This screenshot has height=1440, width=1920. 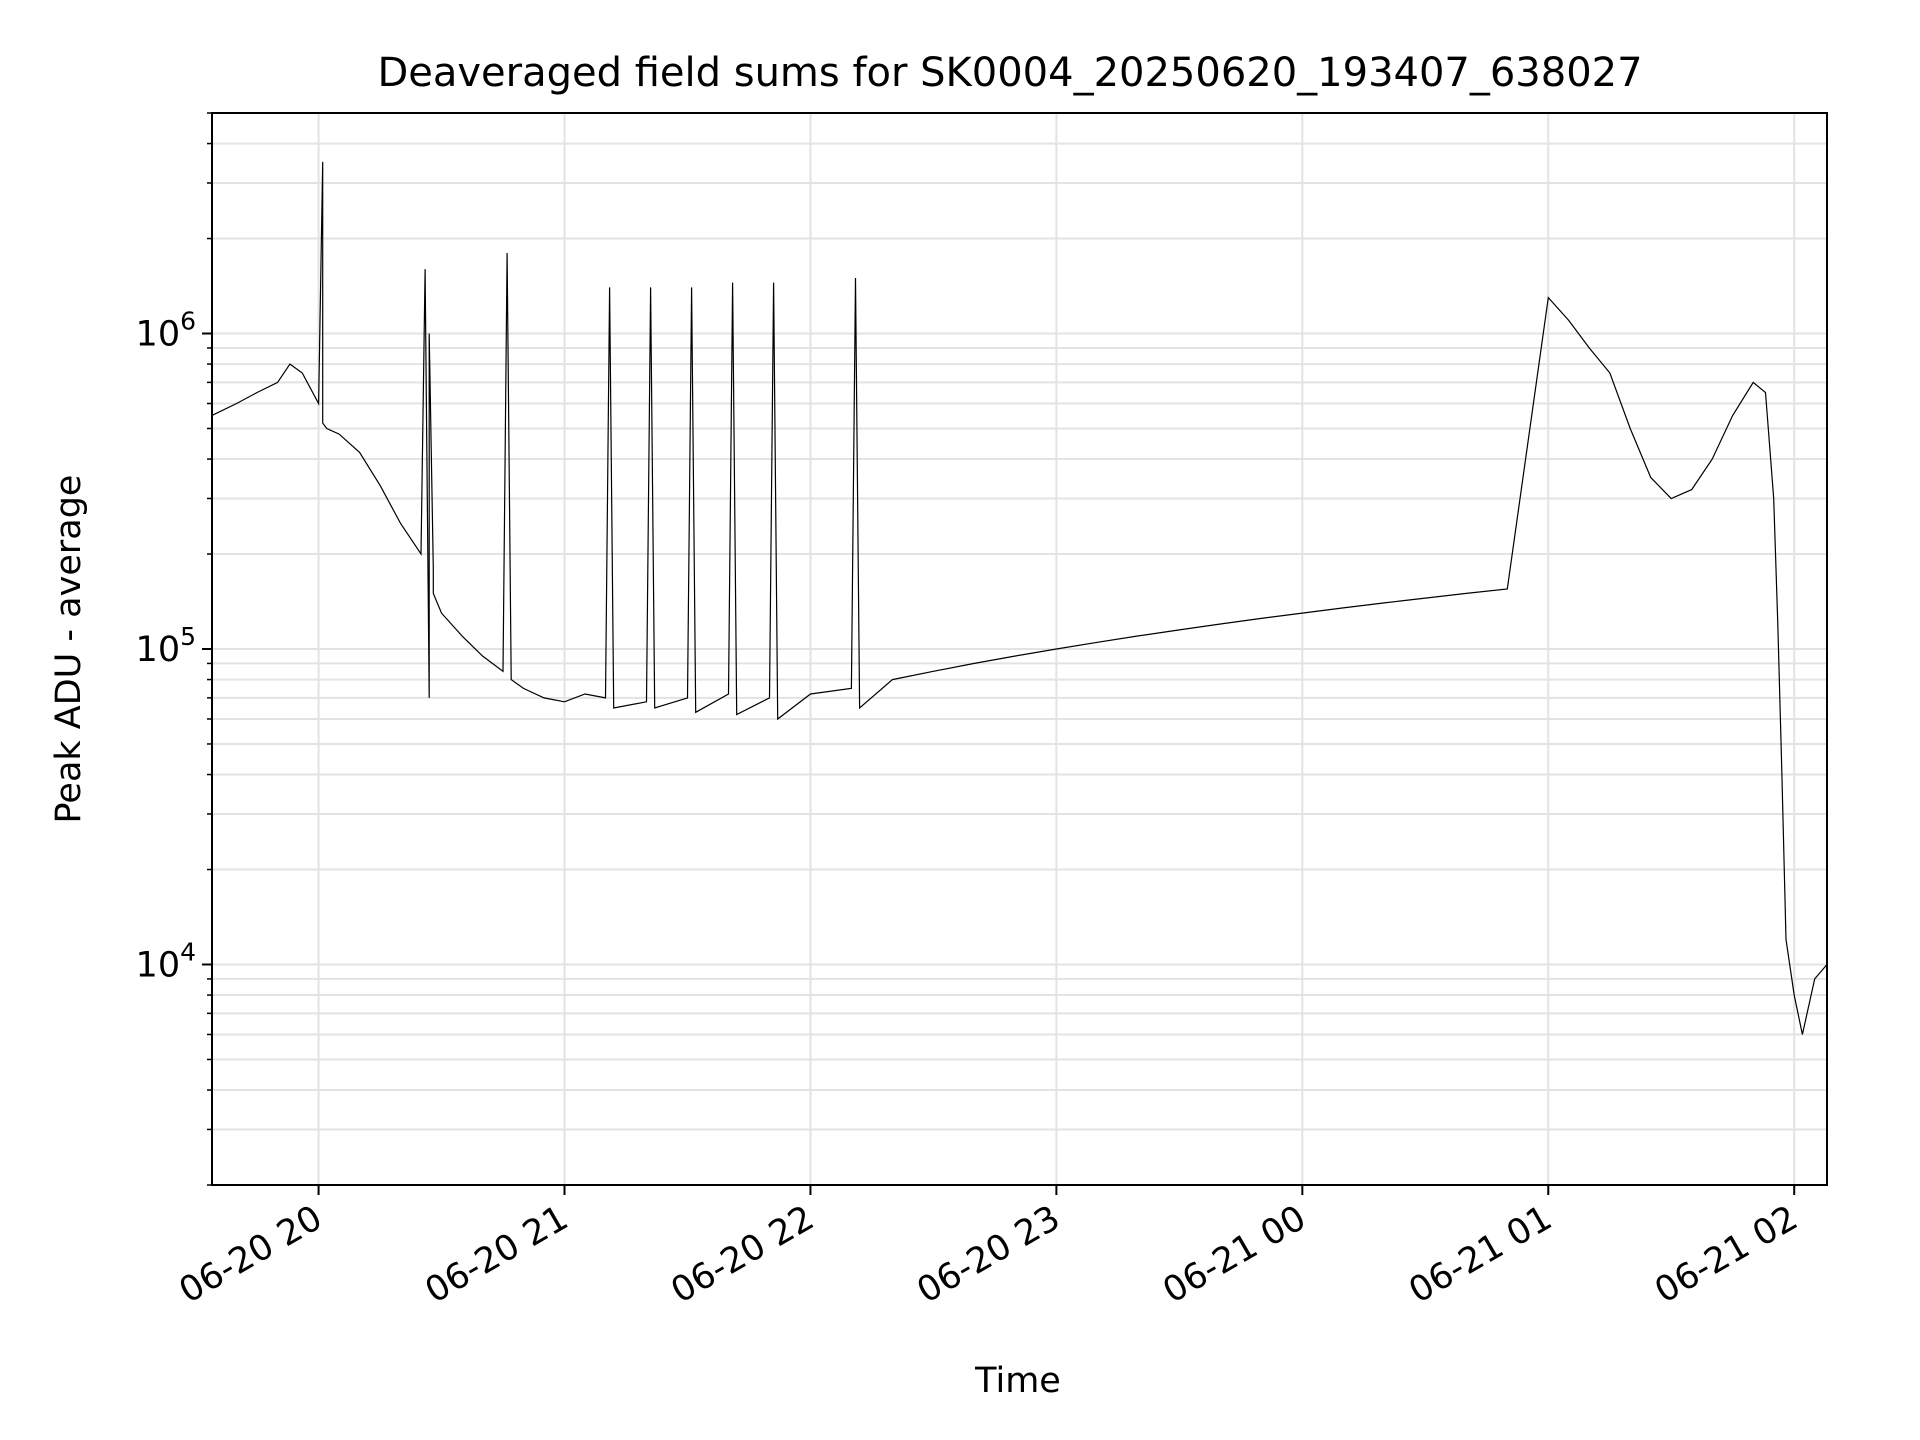 I want to click on y-tick-label: 10⁴, so click(x=166, y=961).